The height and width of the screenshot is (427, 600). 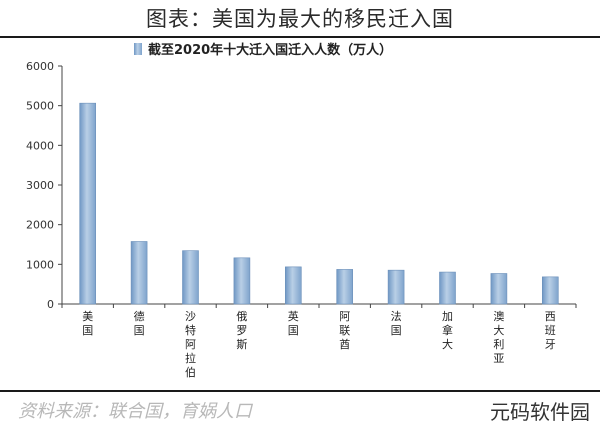 What do you see at coordinates (540, 412) in the screenshot?
I see `watermark: 元码软件园` at bounding box center [540, 412].